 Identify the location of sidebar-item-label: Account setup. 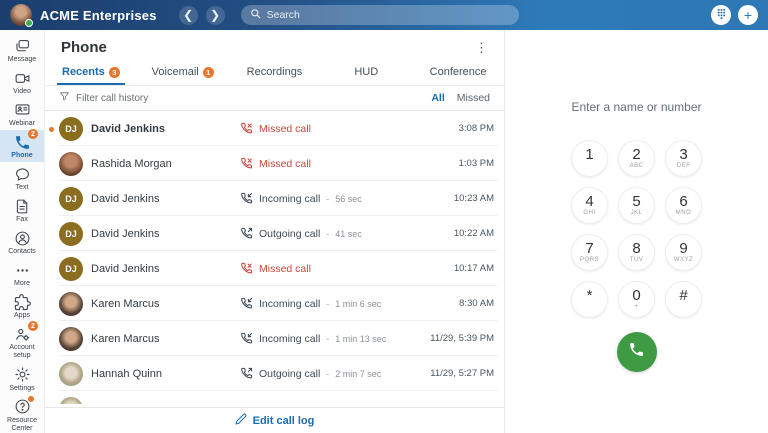
(22, 352).